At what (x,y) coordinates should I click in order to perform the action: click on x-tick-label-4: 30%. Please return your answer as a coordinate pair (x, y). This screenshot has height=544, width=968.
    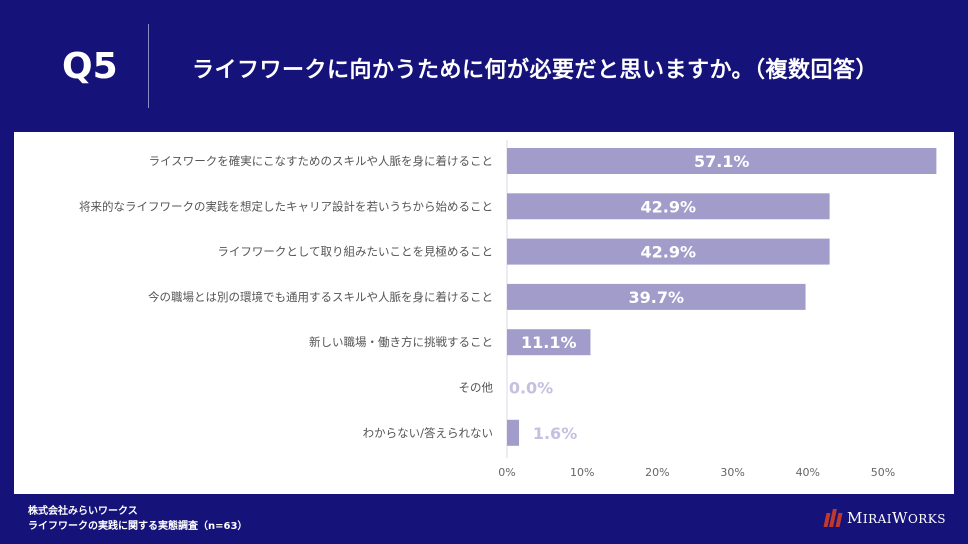
    Looking at the image, I should click on (732, 472).